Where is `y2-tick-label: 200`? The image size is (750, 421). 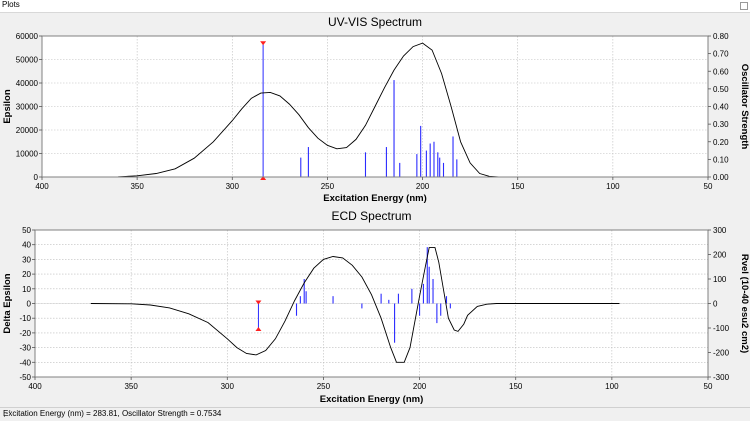 y2-tick-label: 200 is located at coordinates (720, 255).